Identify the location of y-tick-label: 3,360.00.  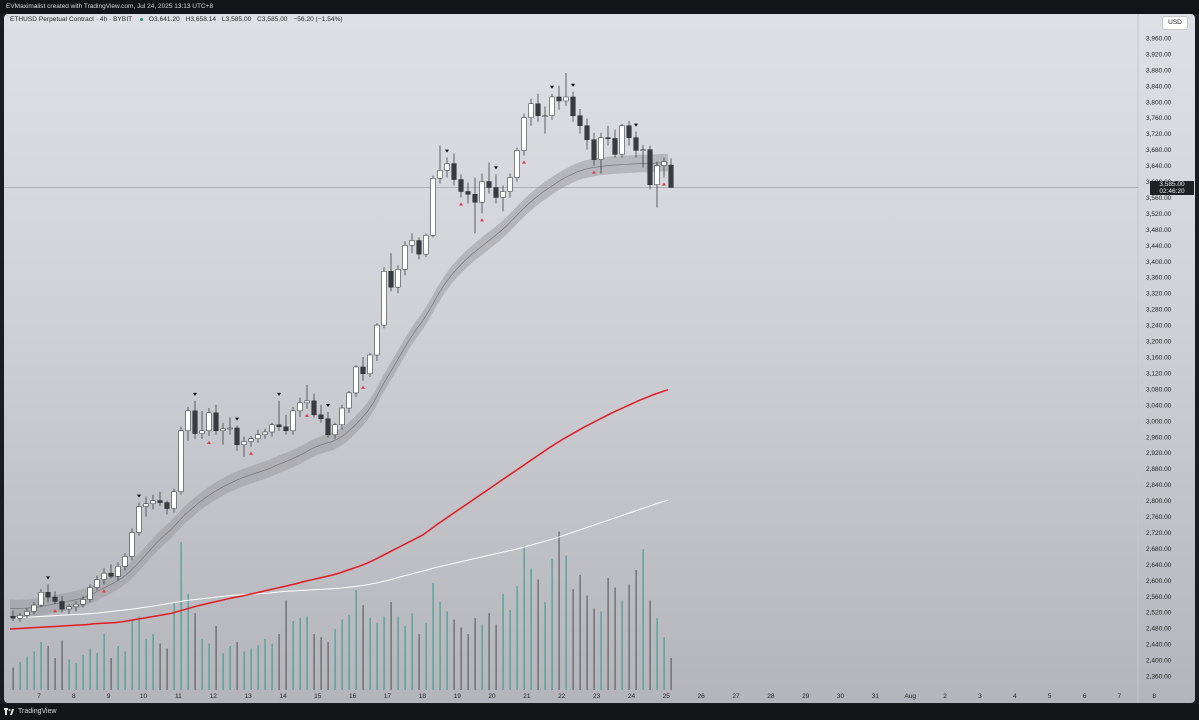
(1159, 278).